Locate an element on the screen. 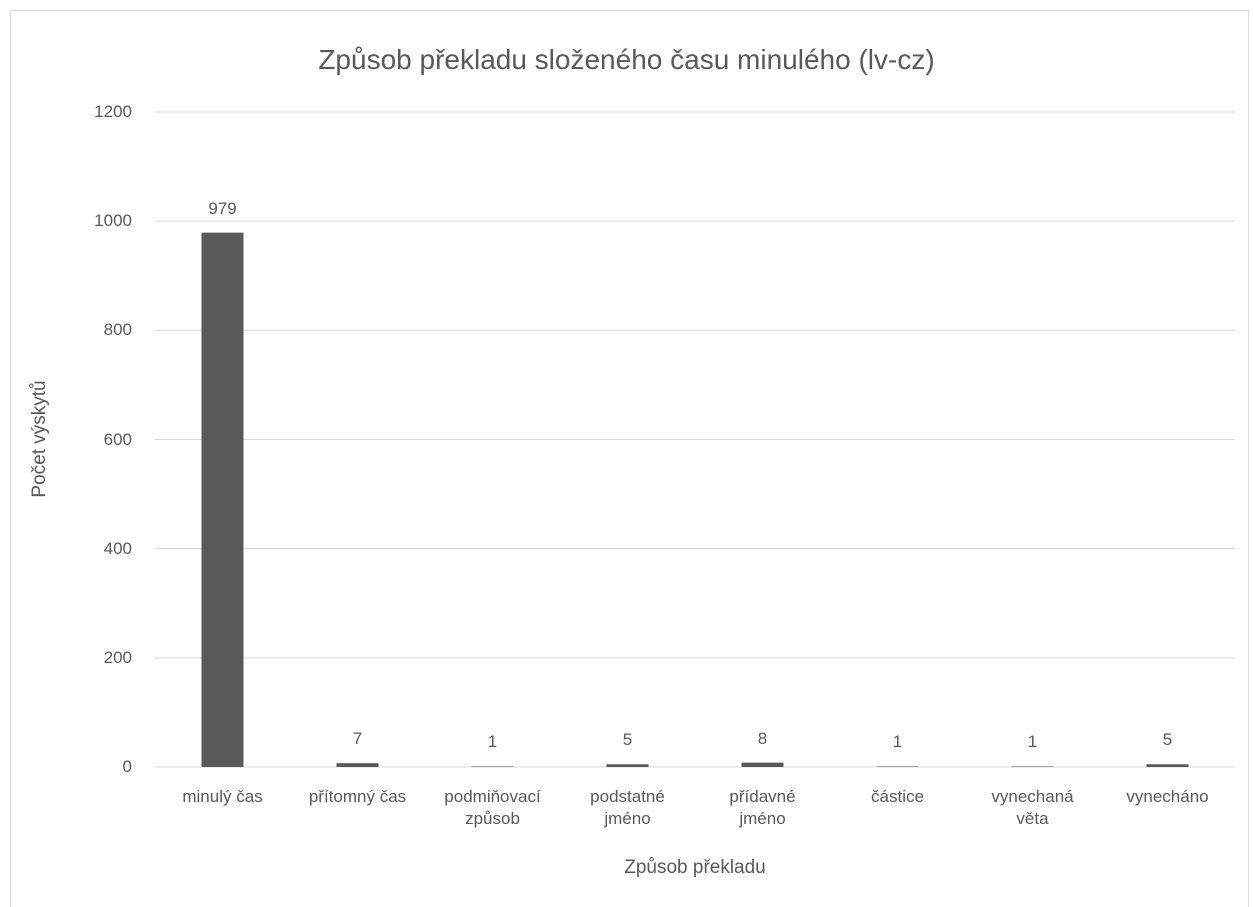  x-tick-label: vynecháno is located at coordinates (1167, 796).